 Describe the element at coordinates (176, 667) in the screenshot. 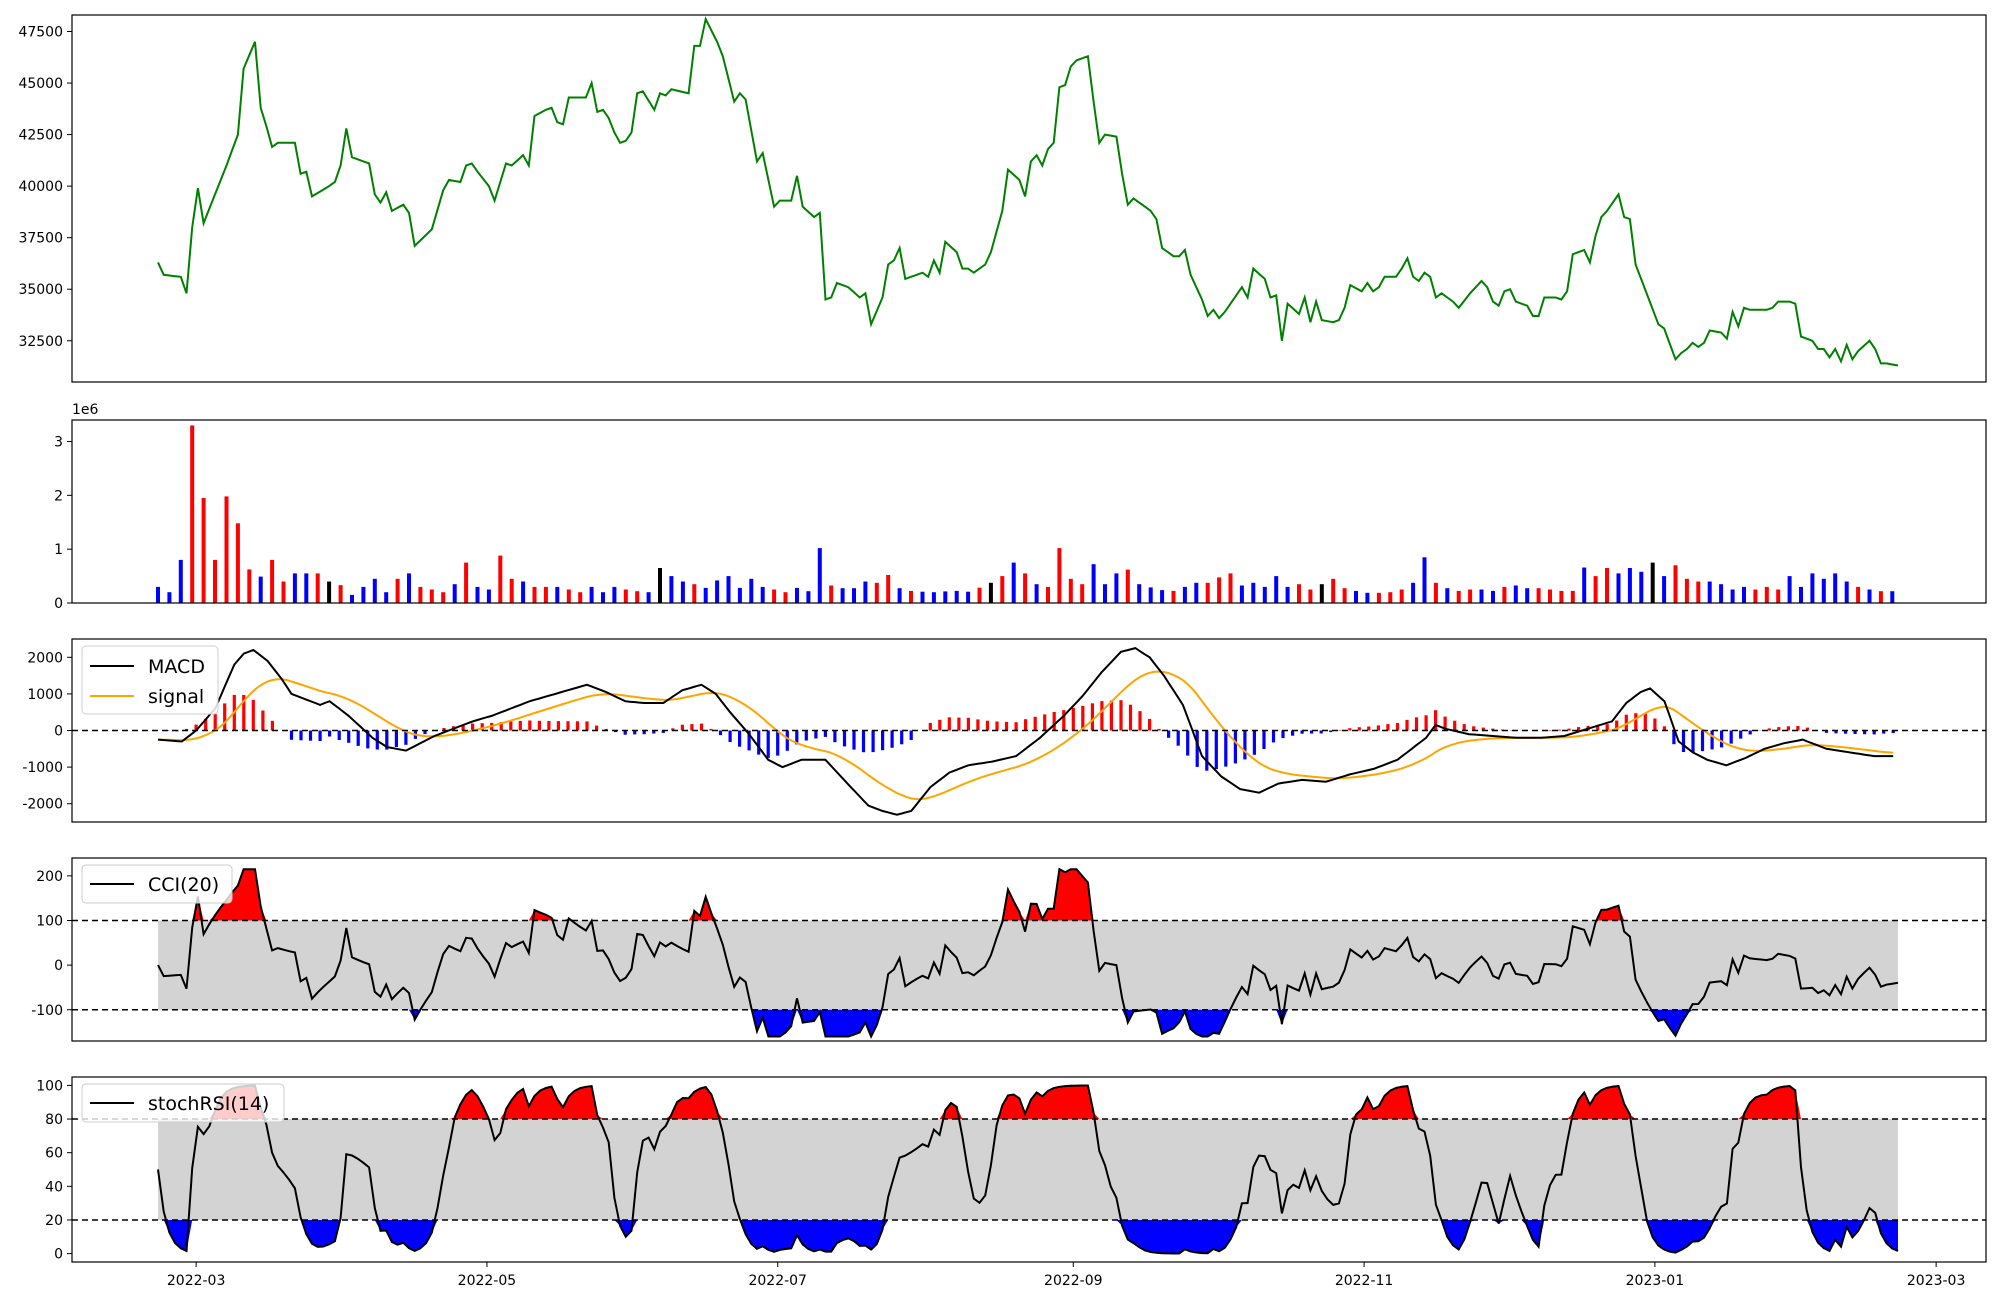

I see `macd-legend-label: MACD` at that location.